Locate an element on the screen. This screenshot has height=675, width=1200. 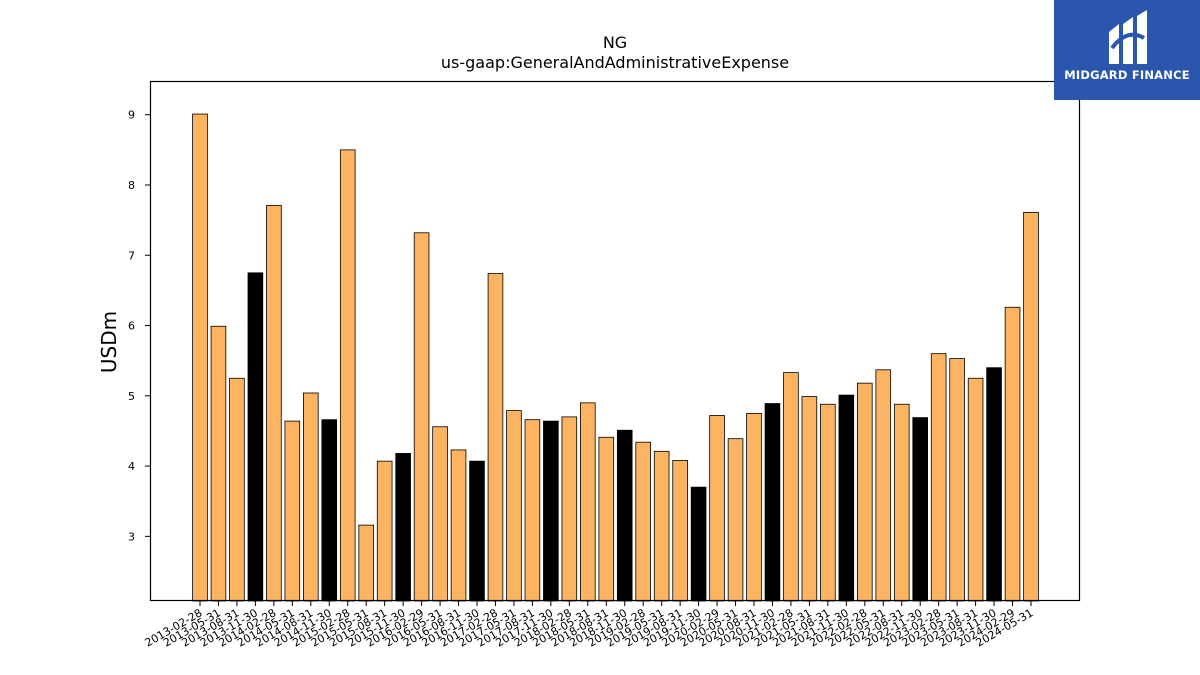
y-tick-label: 6 is located at coordinates (131, 326).